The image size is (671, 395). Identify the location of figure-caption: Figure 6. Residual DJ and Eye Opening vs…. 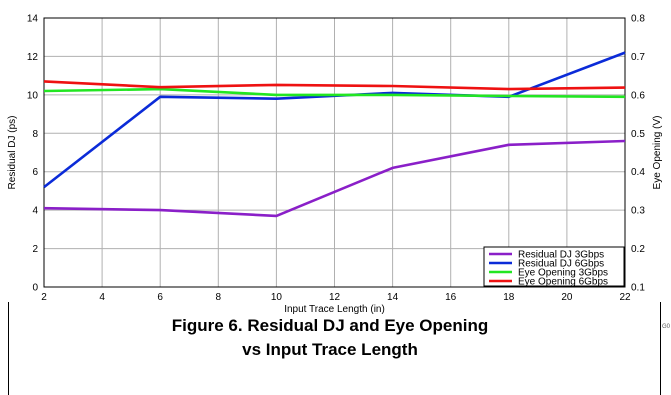
(330, 338).